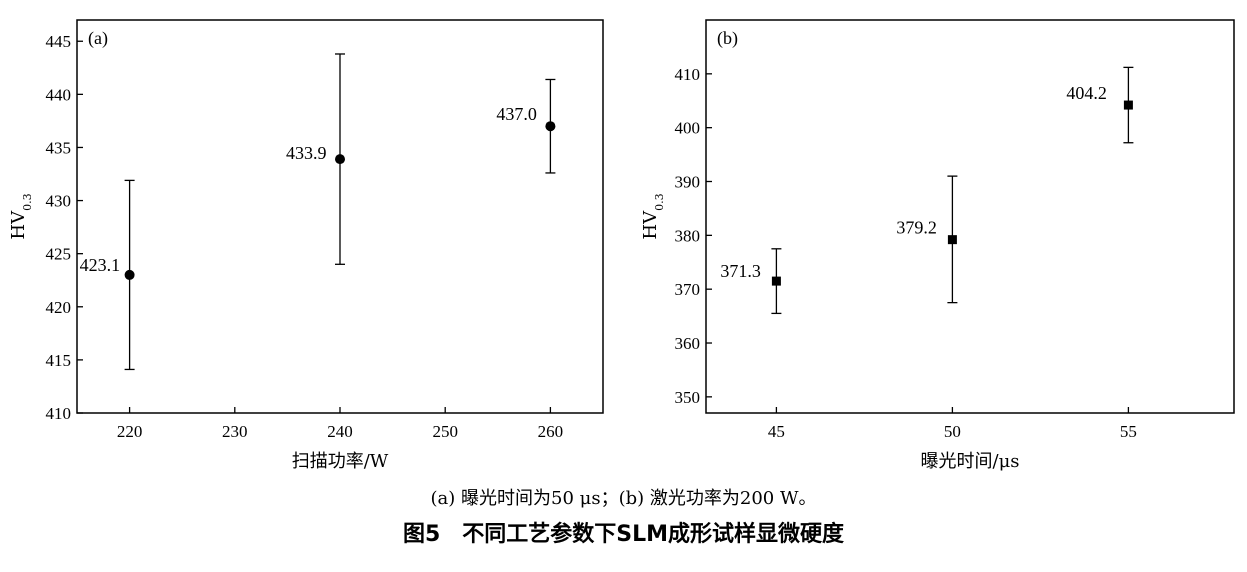 Image resolution: width=1247 pixels, height=572 pixels. Describe the element at coordinates (59, 254) in the screenshot. I see `y-tick-label: 425` at that location.